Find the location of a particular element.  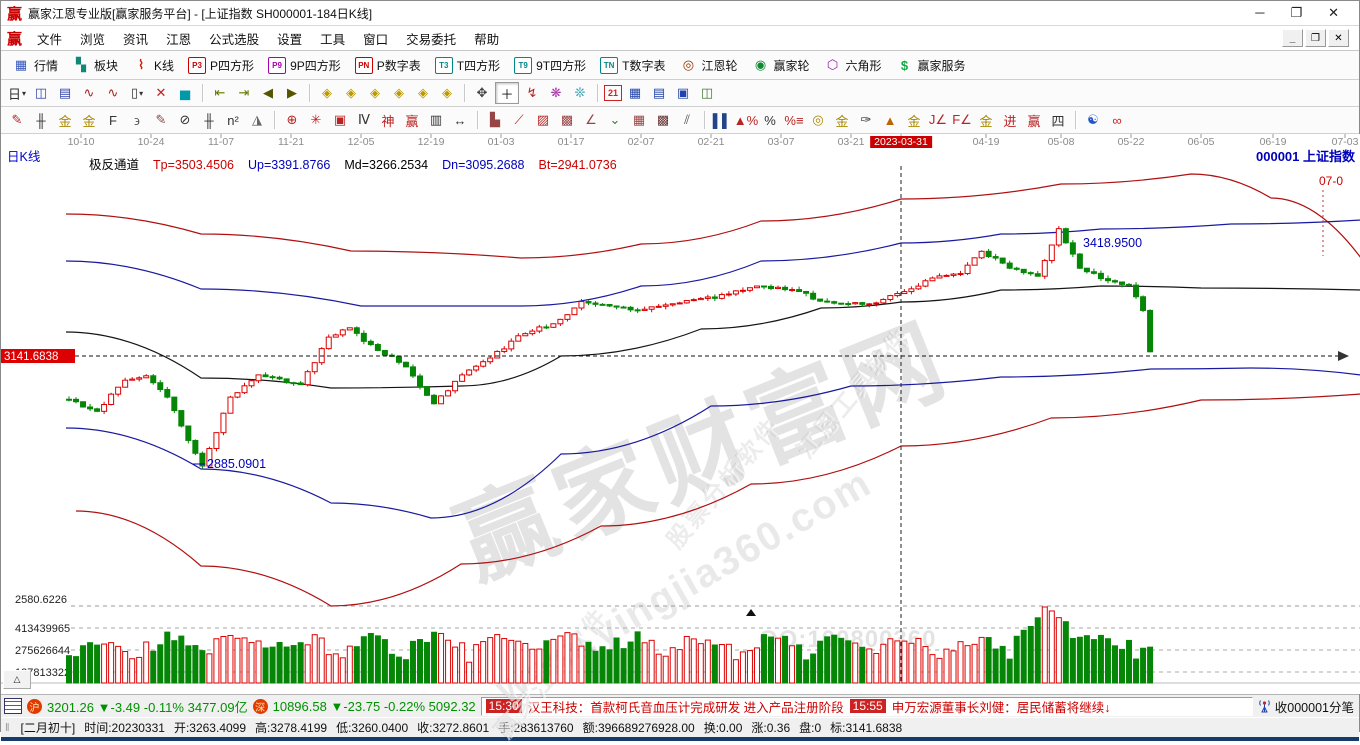

p-square-button: P3 P四方形 is located at coordinates (221, 65).